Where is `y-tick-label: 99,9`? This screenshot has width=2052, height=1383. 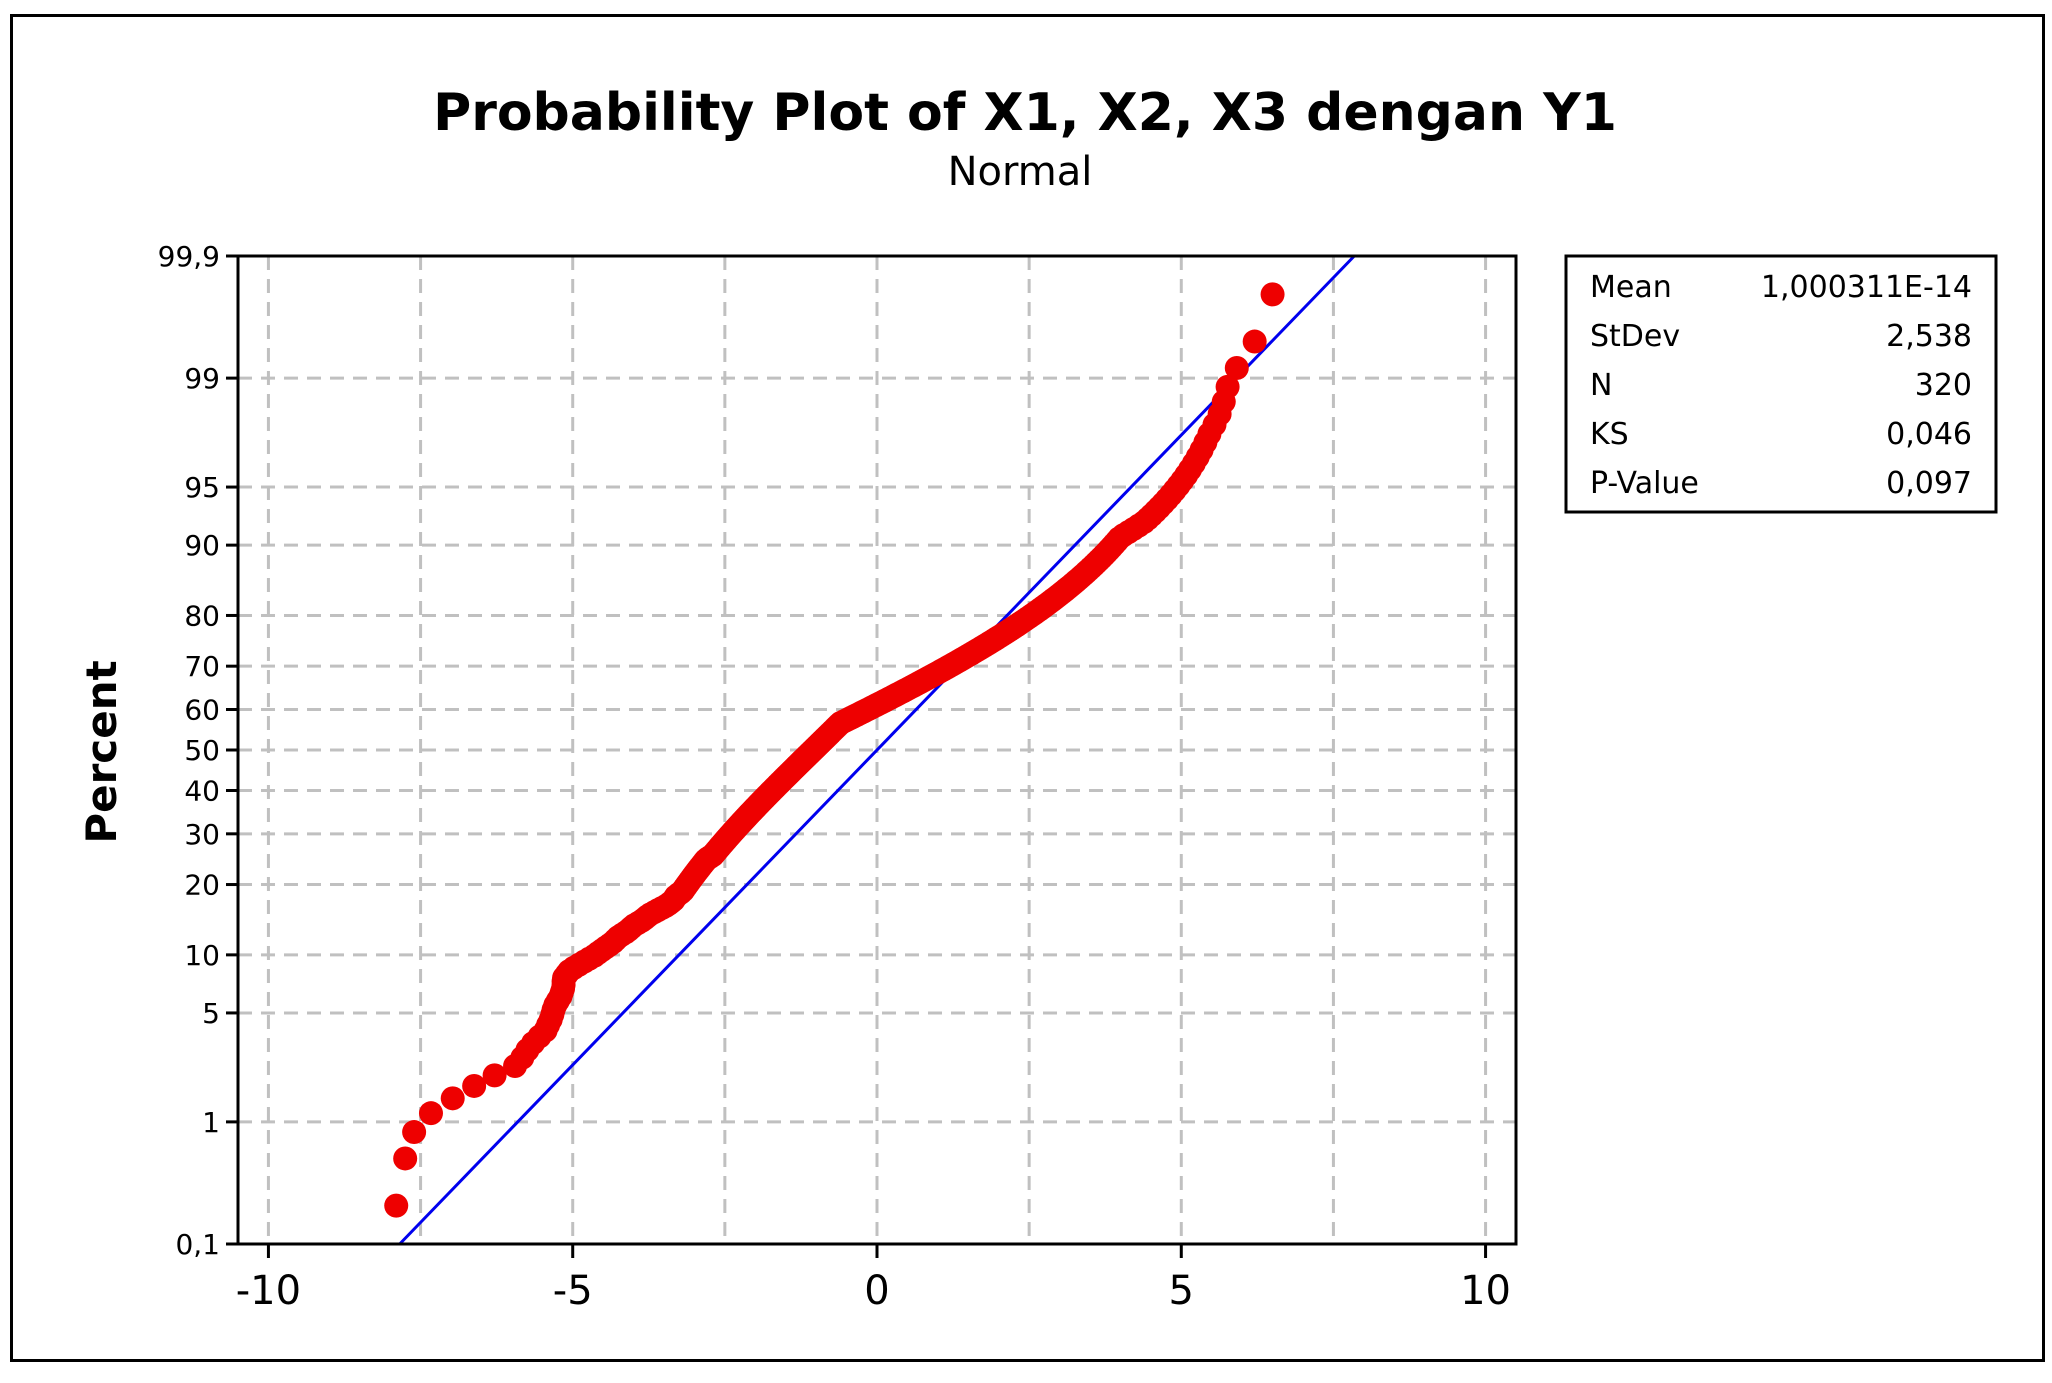
y-tick-label: 99,9 is located at coordinates (189, 256).